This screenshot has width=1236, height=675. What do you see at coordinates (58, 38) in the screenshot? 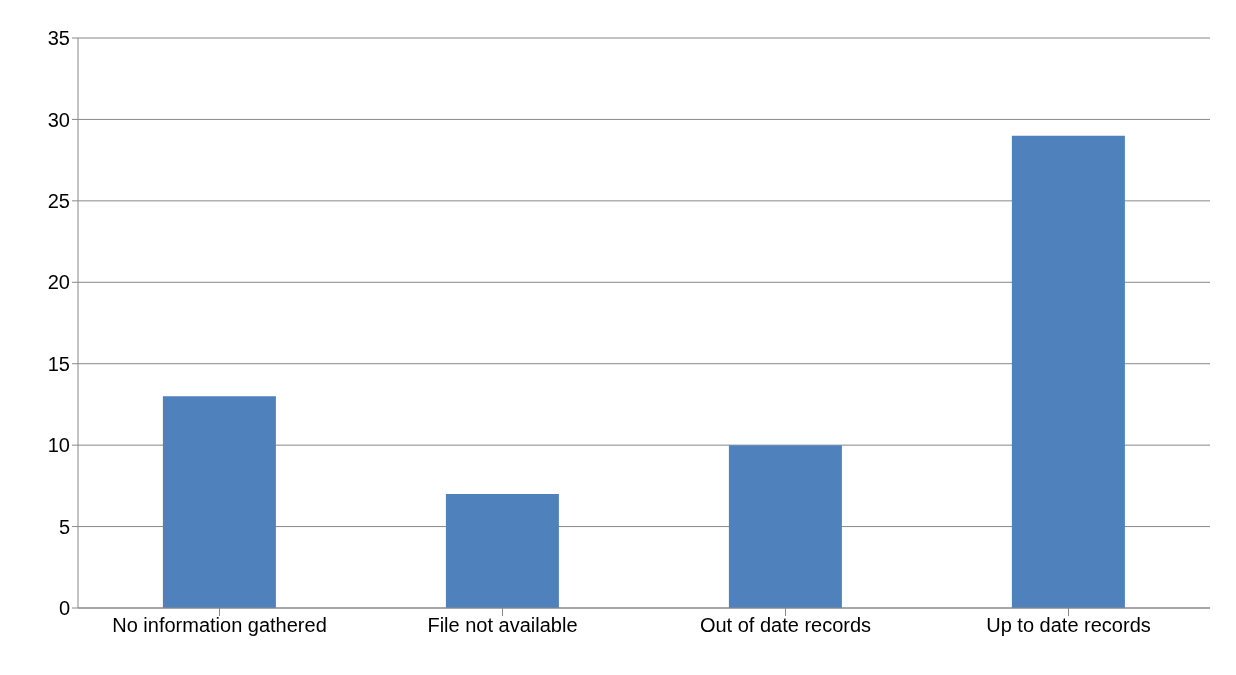
I see `y-tick-label: 35` at bounding box center [58, 38].